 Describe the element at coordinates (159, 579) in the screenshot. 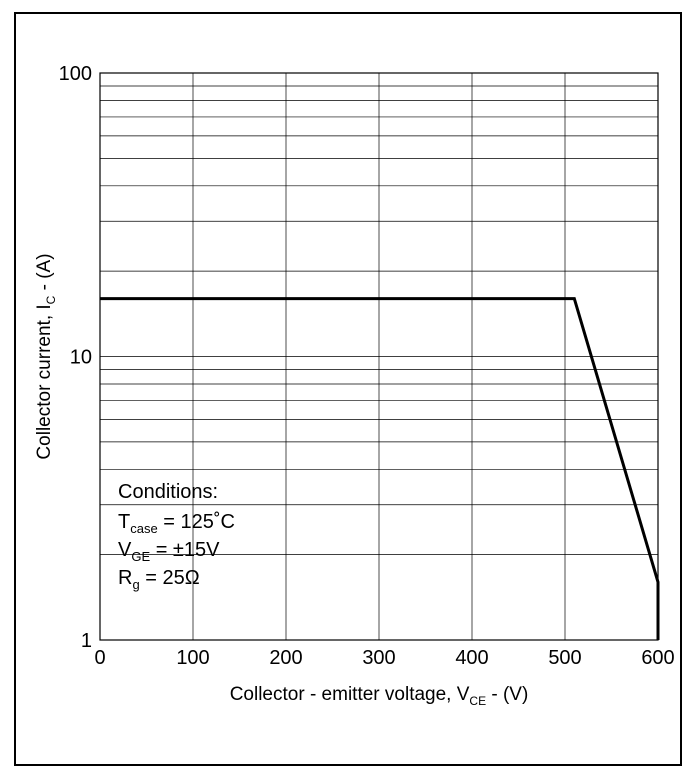

I see `condition-rg: Rg = 25Ω` at that location.